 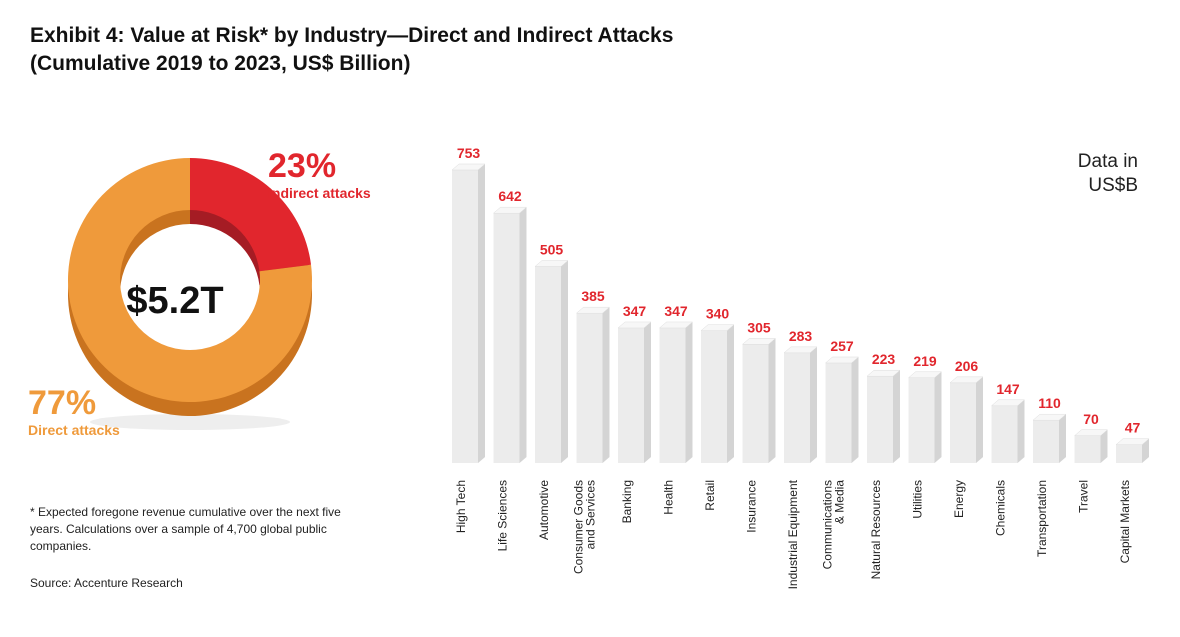 What do you see at coordinates (1008, 389) in the screenshot?
I see `bar-value-label: 147` at bounding box center [1008, 389].